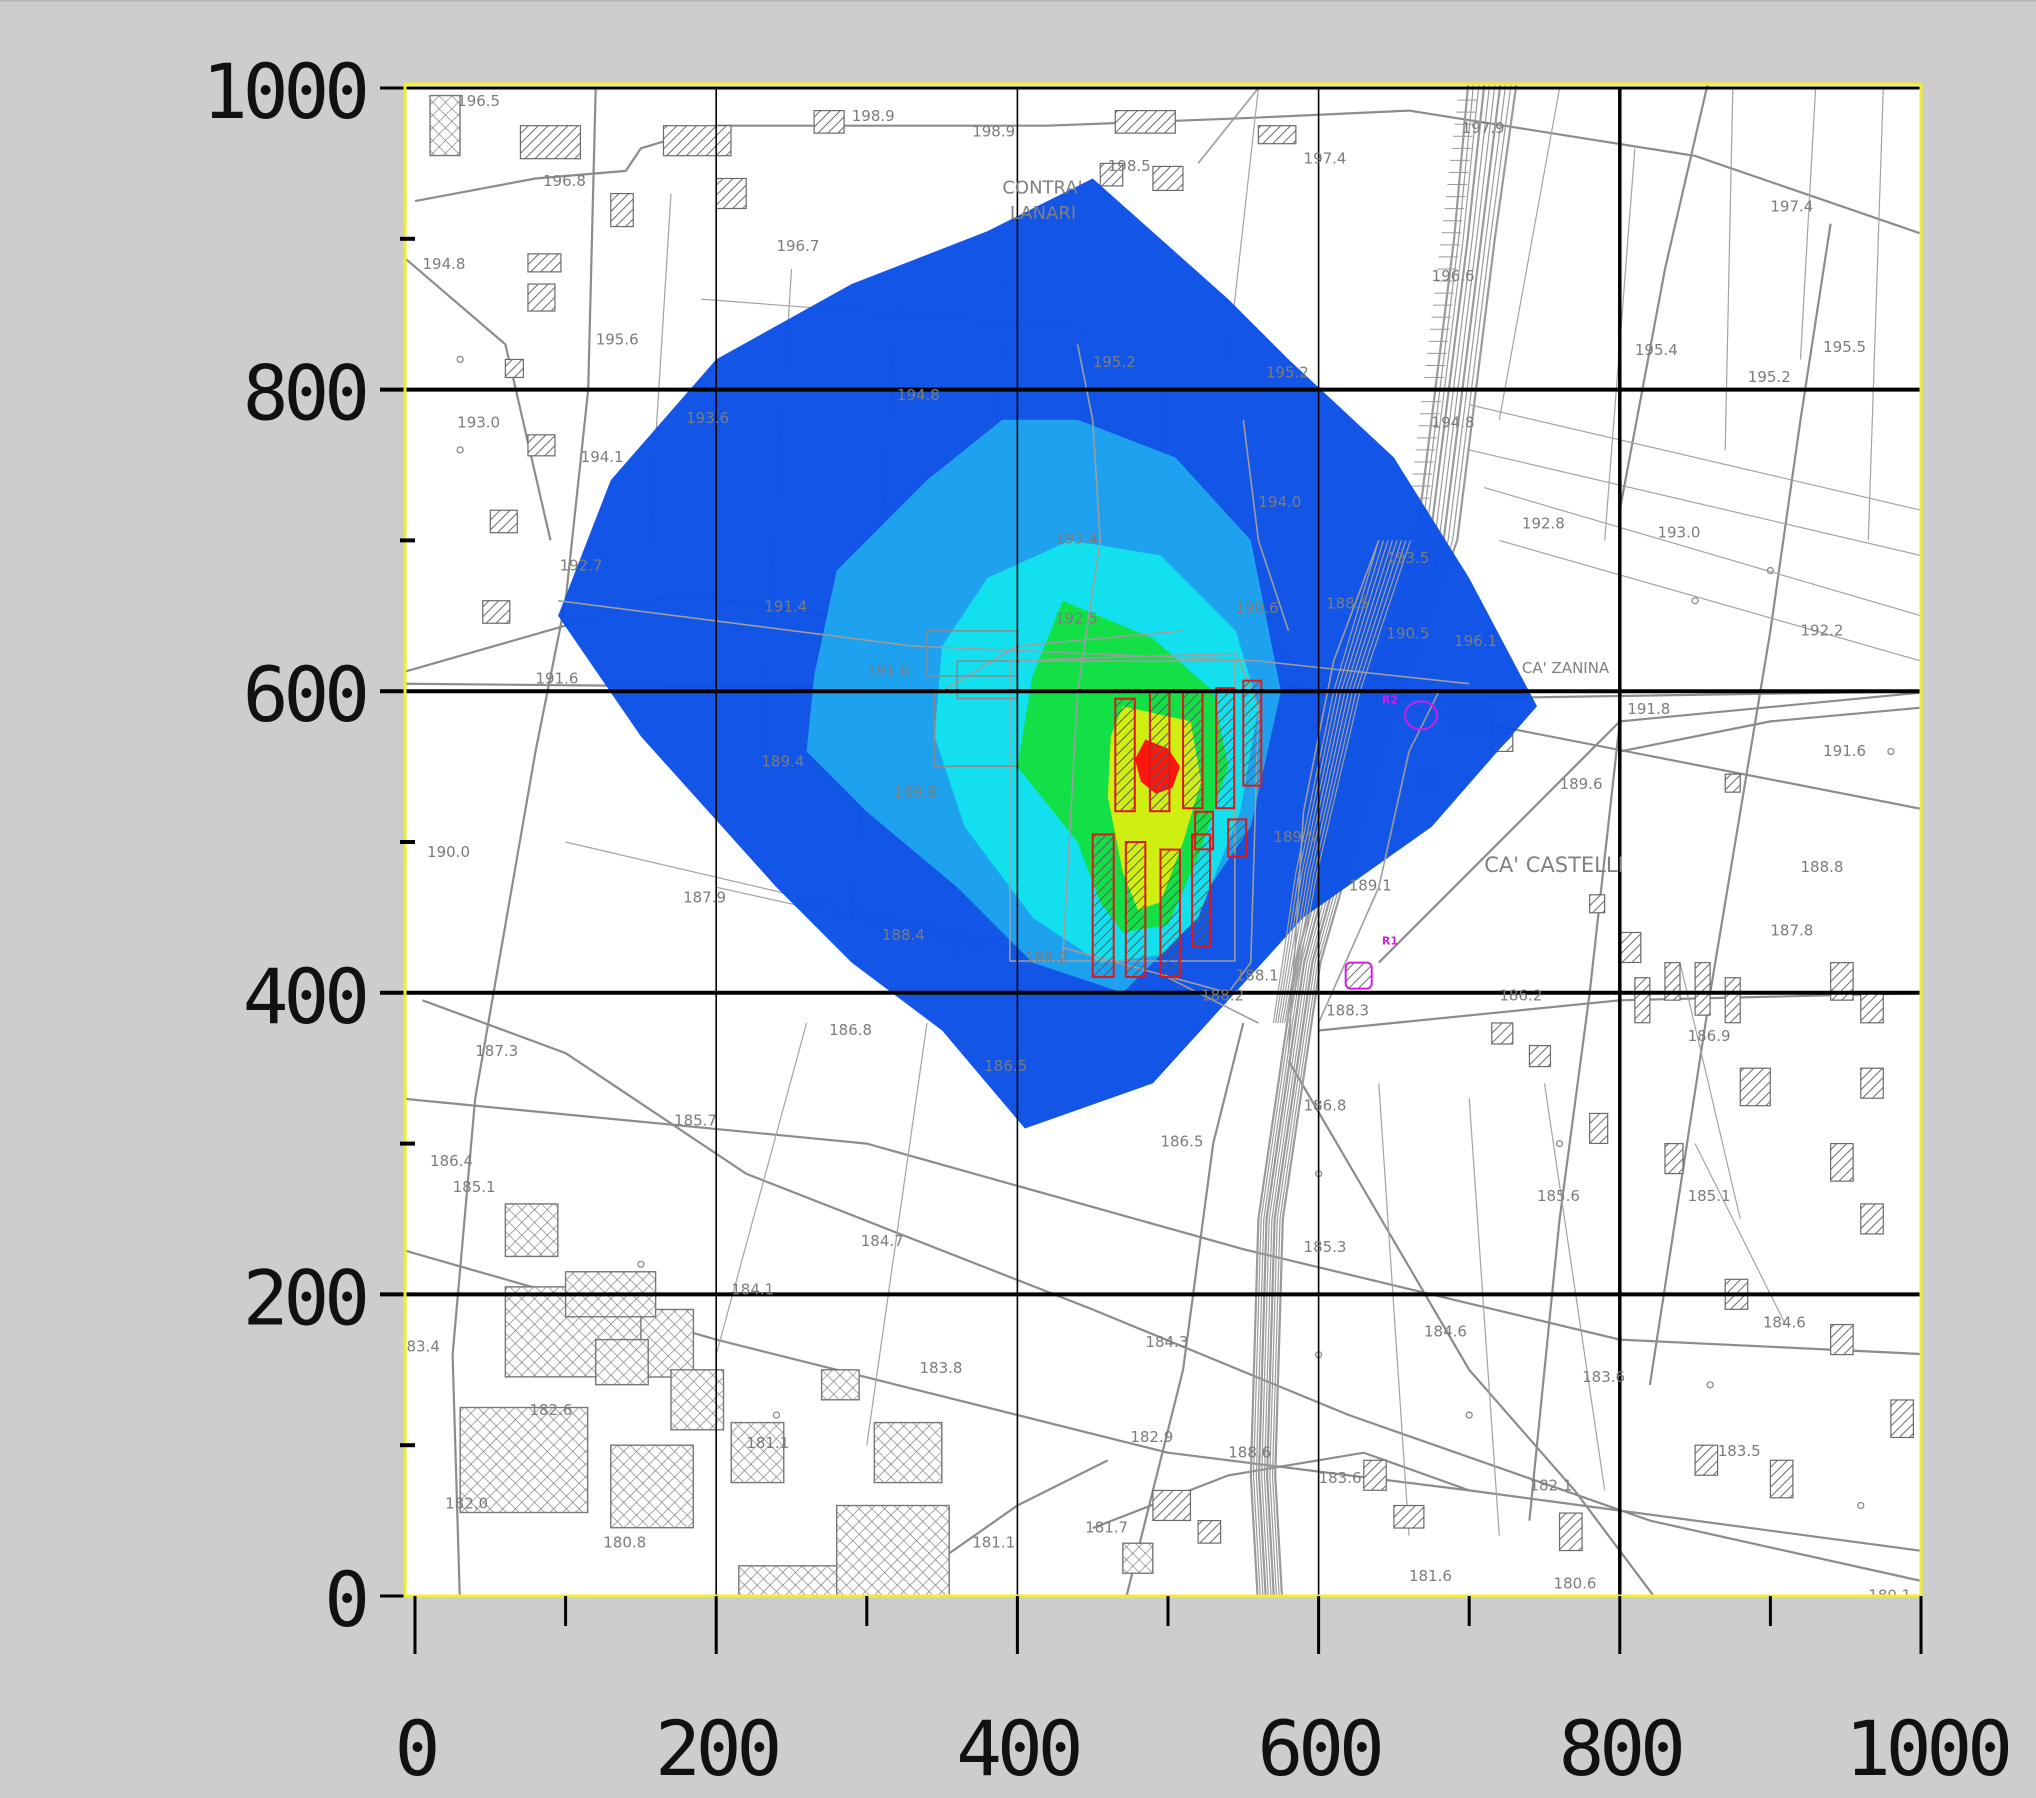  What do you see at coordinates (624, 1543) in the screenshot?
I see `elevation-label: 180.8` at bounding box center [624, 1543].